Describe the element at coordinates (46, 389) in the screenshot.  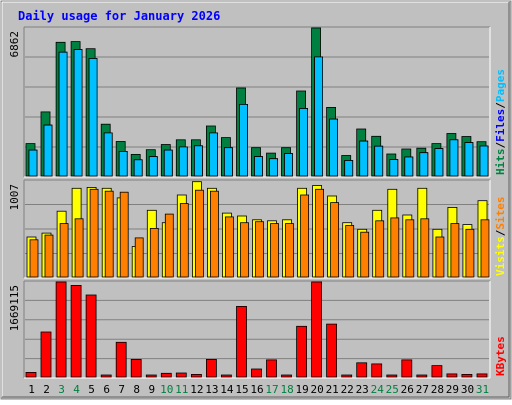
I see `day-label-2: 2` at that location.